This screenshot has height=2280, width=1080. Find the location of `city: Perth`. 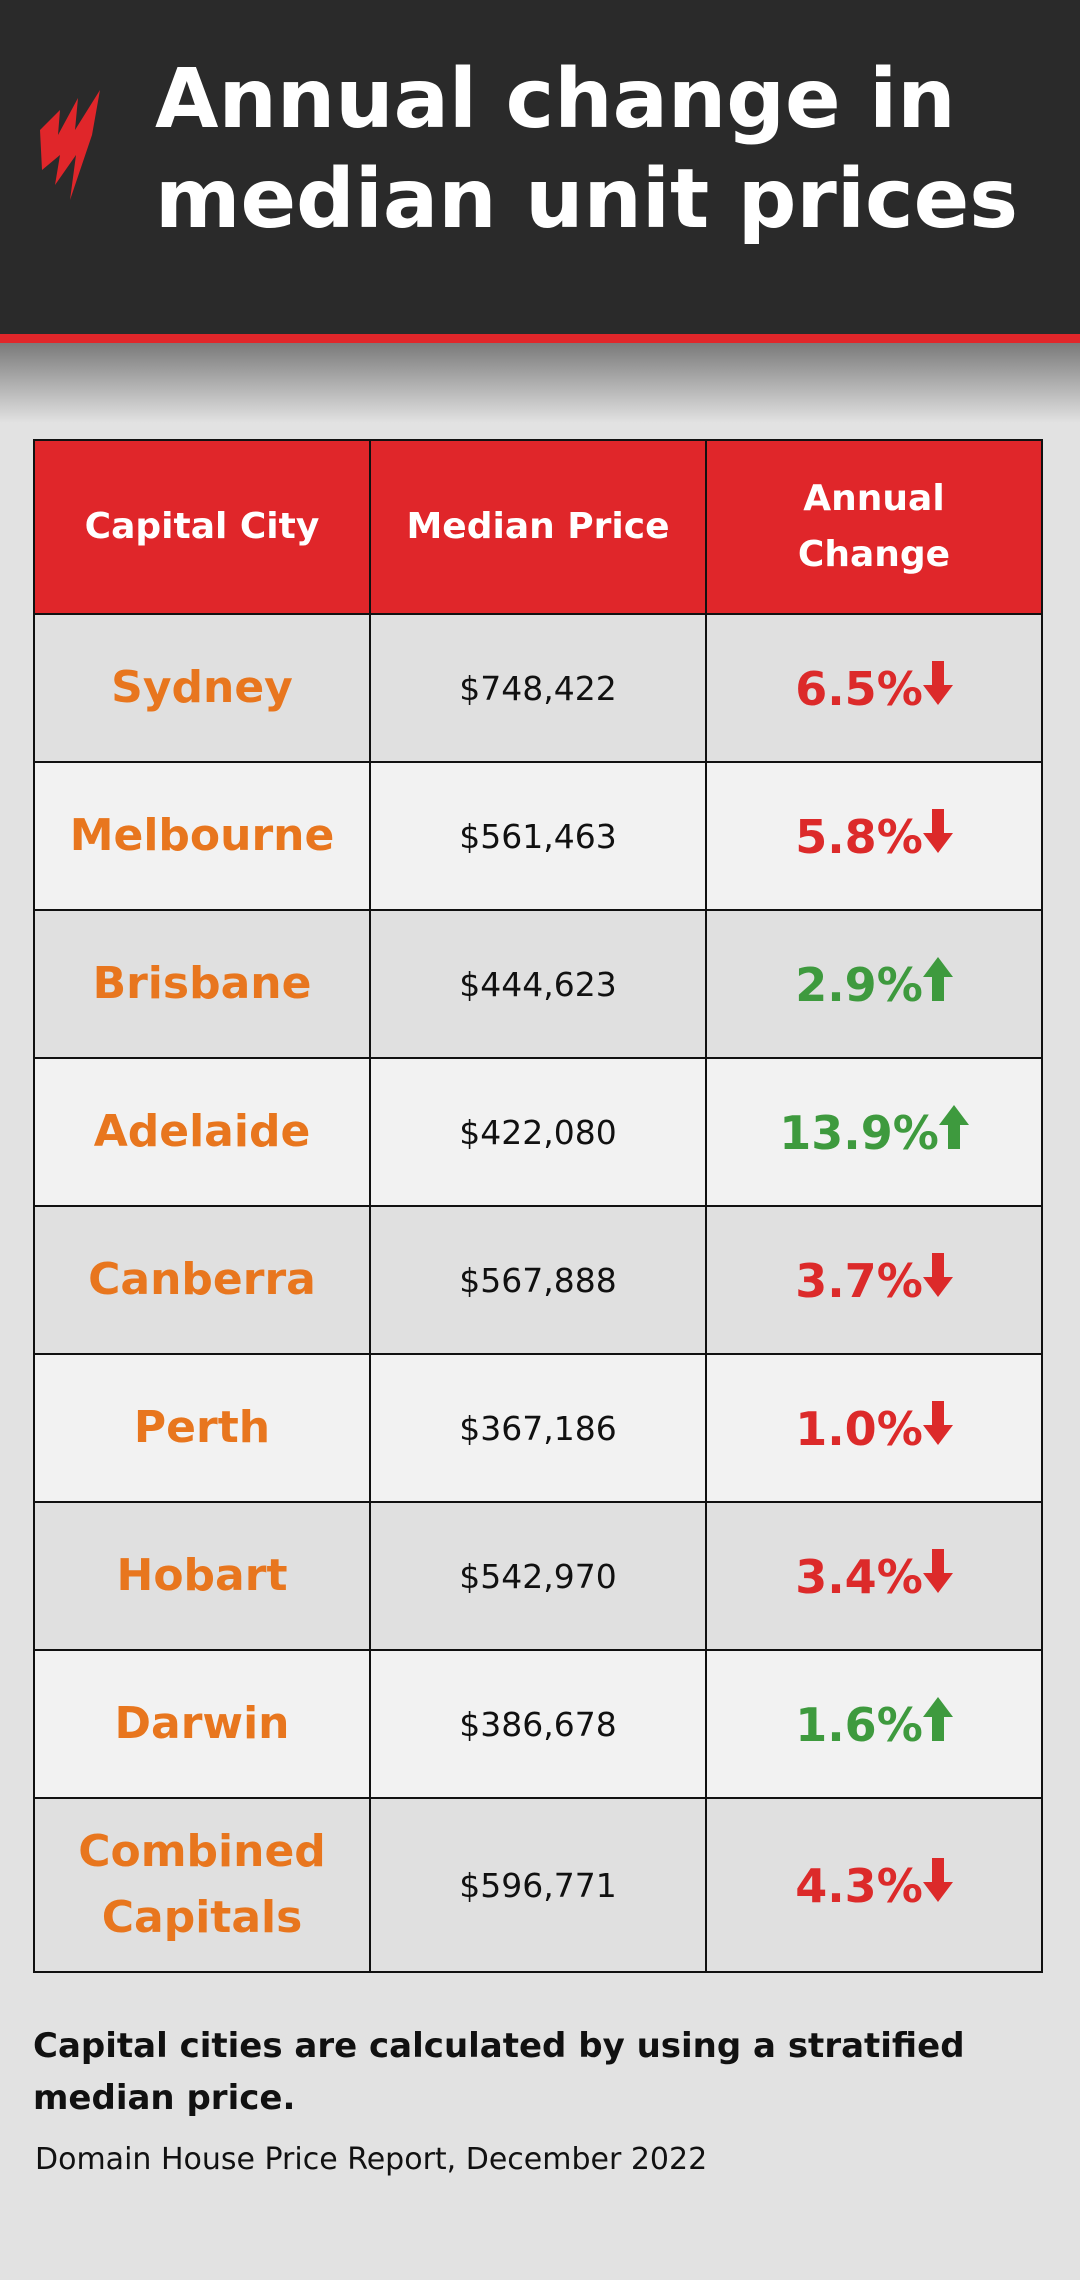

city: Perth is located at coordinates (202, 1427).